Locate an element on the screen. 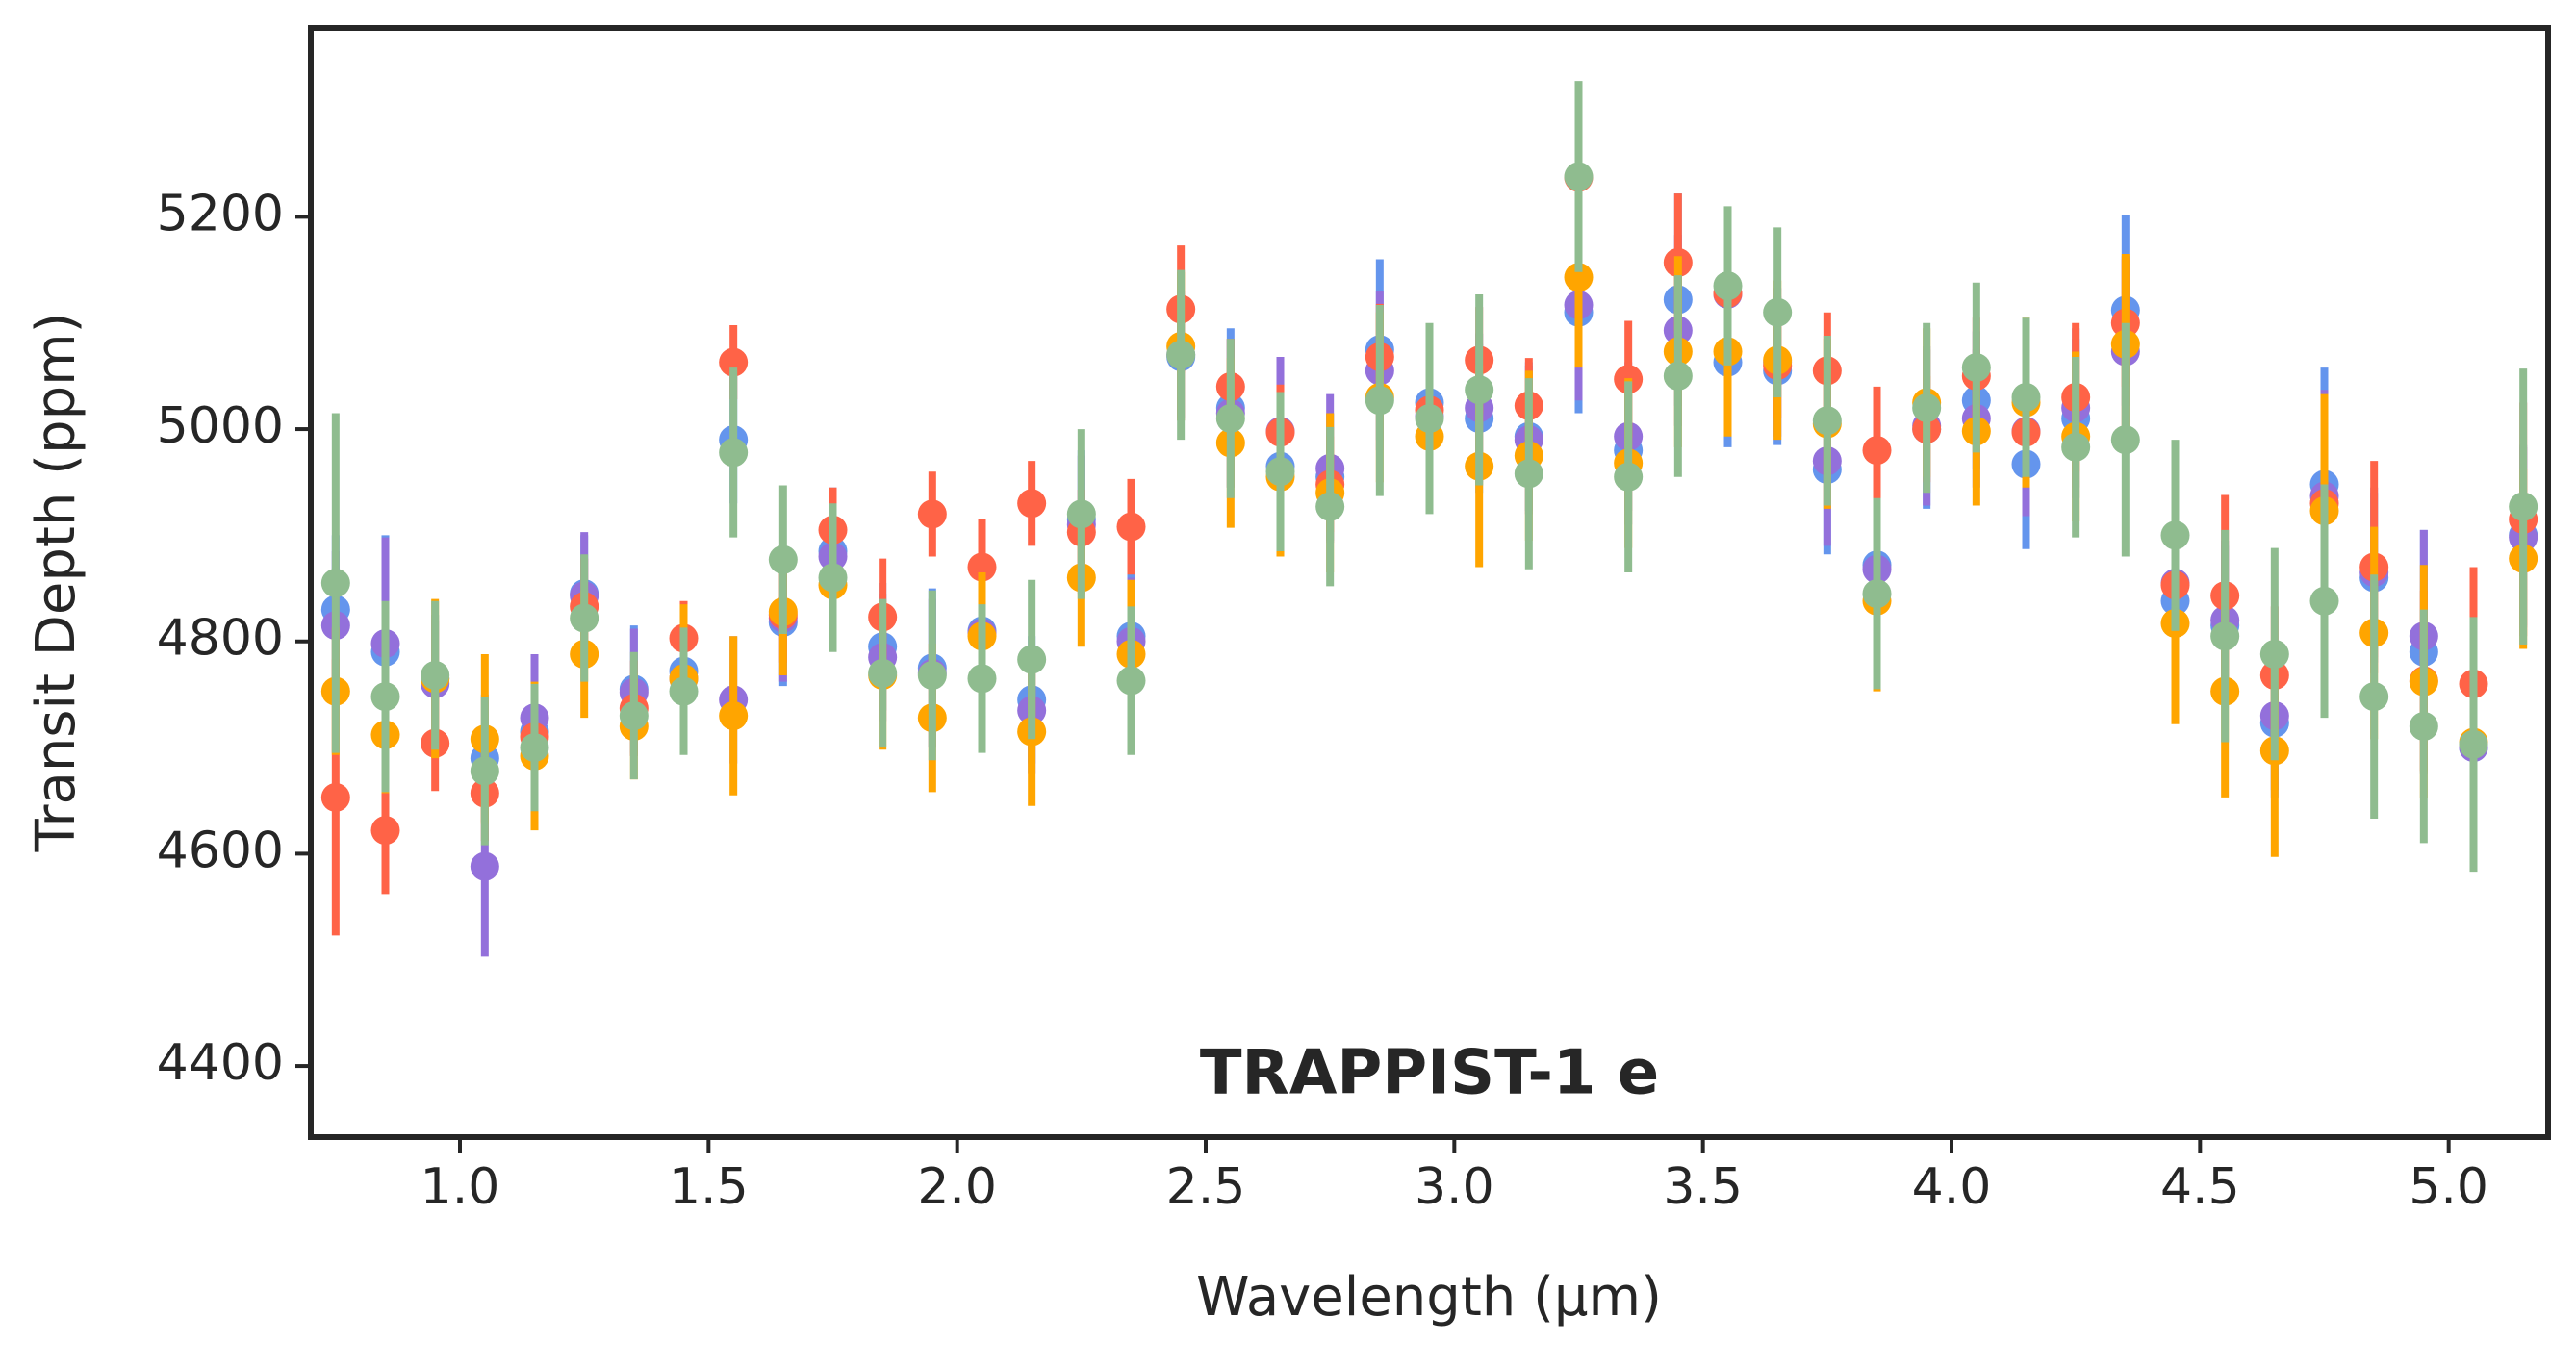 The width and height of the screenshot is (2576, 1368). x-tick-label: 4.0 is located at coordinates (1952, 1187).